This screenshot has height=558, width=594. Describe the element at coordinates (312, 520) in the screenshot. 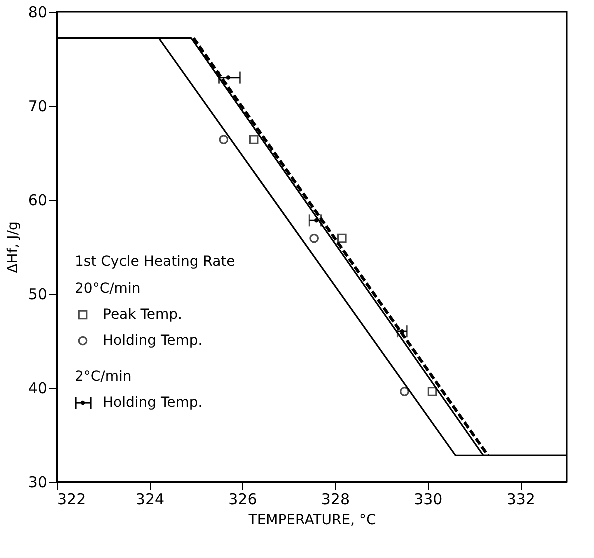

I see `x-axis-title: TEMPERATURE, °C` at that location.